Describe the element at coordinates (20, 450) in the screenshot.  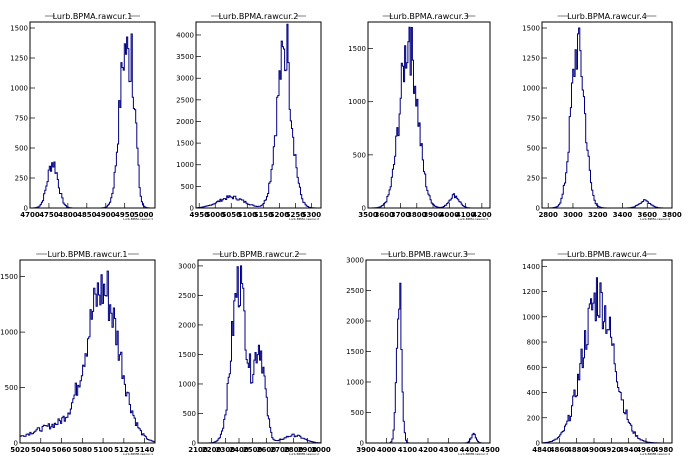
I see `x-tick-label: 5020` at that location.